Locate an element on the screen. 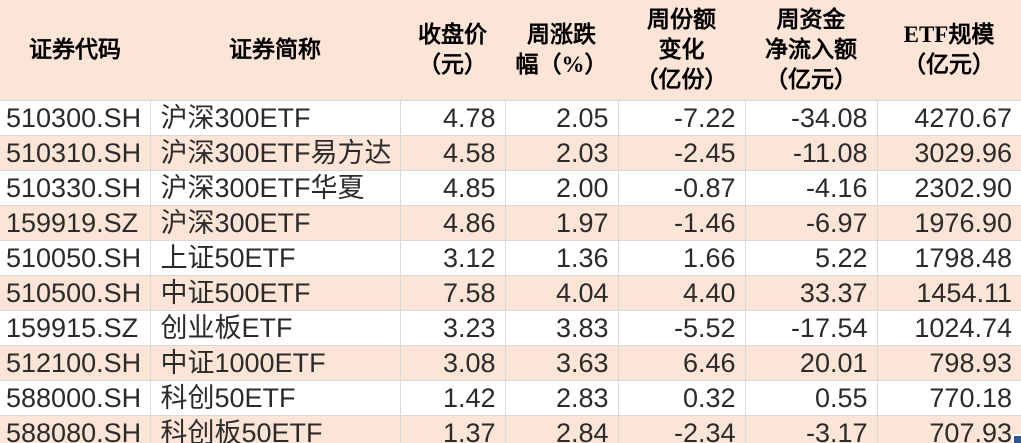 The width and height of the screenshot is (1021, 443). cell-net_inflow: 20.01 is located at coordinates (810, 362).